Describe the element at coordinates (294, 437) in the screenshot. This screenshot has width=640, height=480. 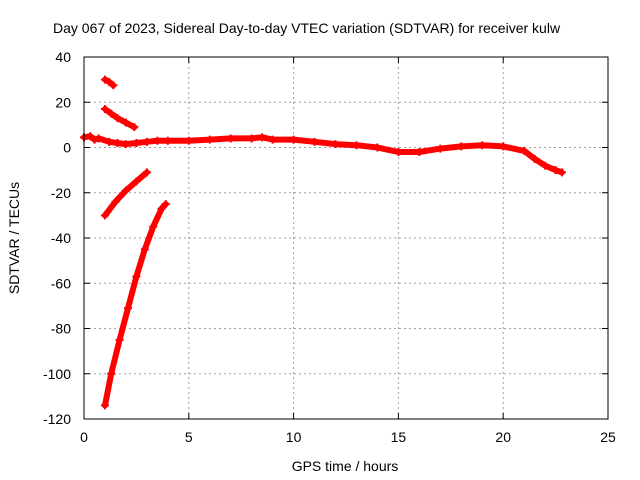
I see `x-tick-label: 10` at that location.